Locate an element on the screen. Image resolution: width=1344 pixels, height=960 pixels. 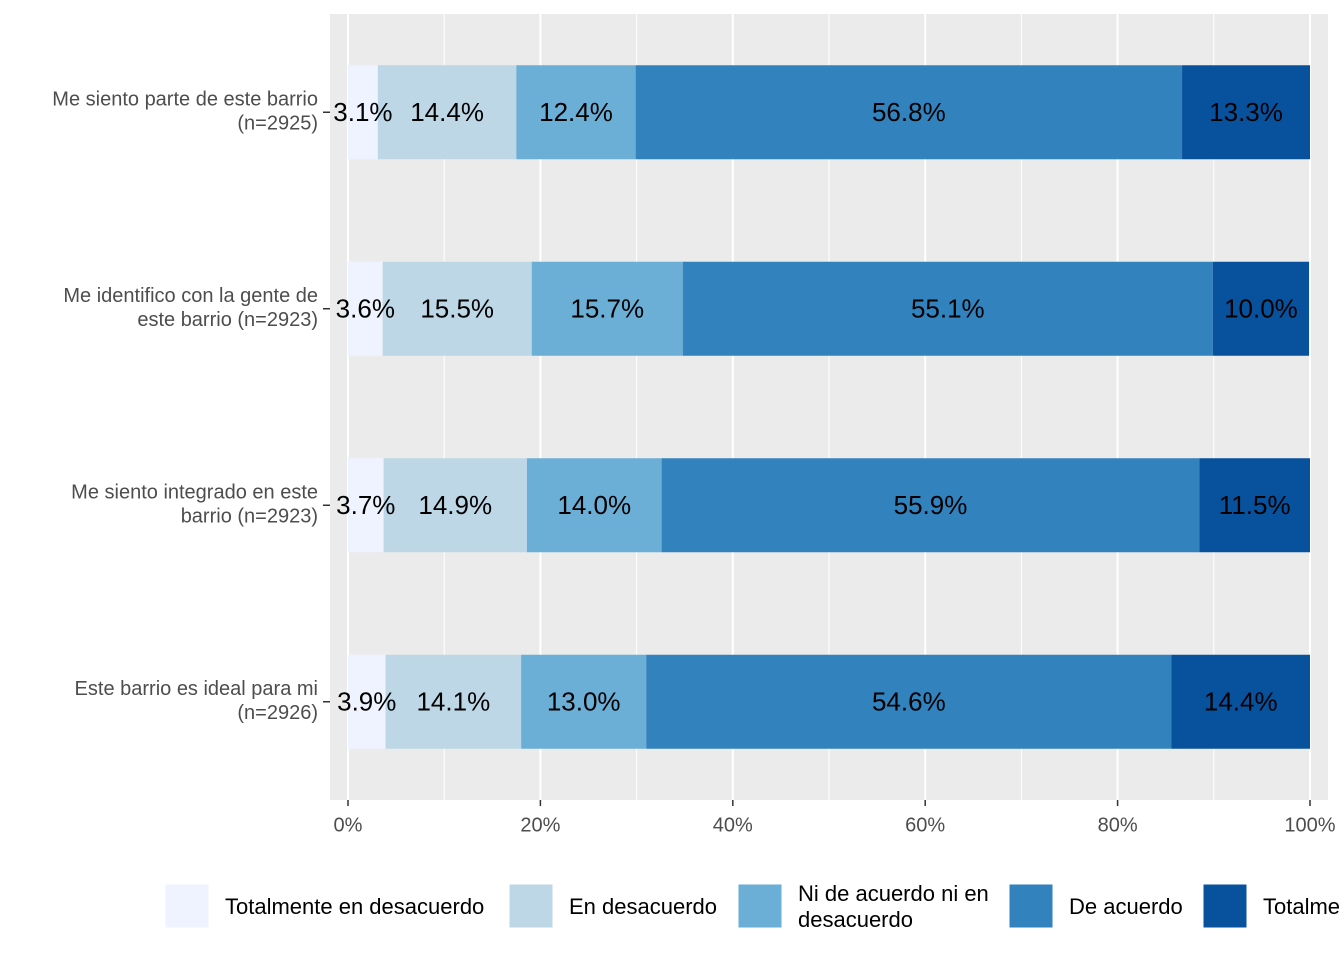
value-label: 13.3% is located at coordinates (1246, 112).